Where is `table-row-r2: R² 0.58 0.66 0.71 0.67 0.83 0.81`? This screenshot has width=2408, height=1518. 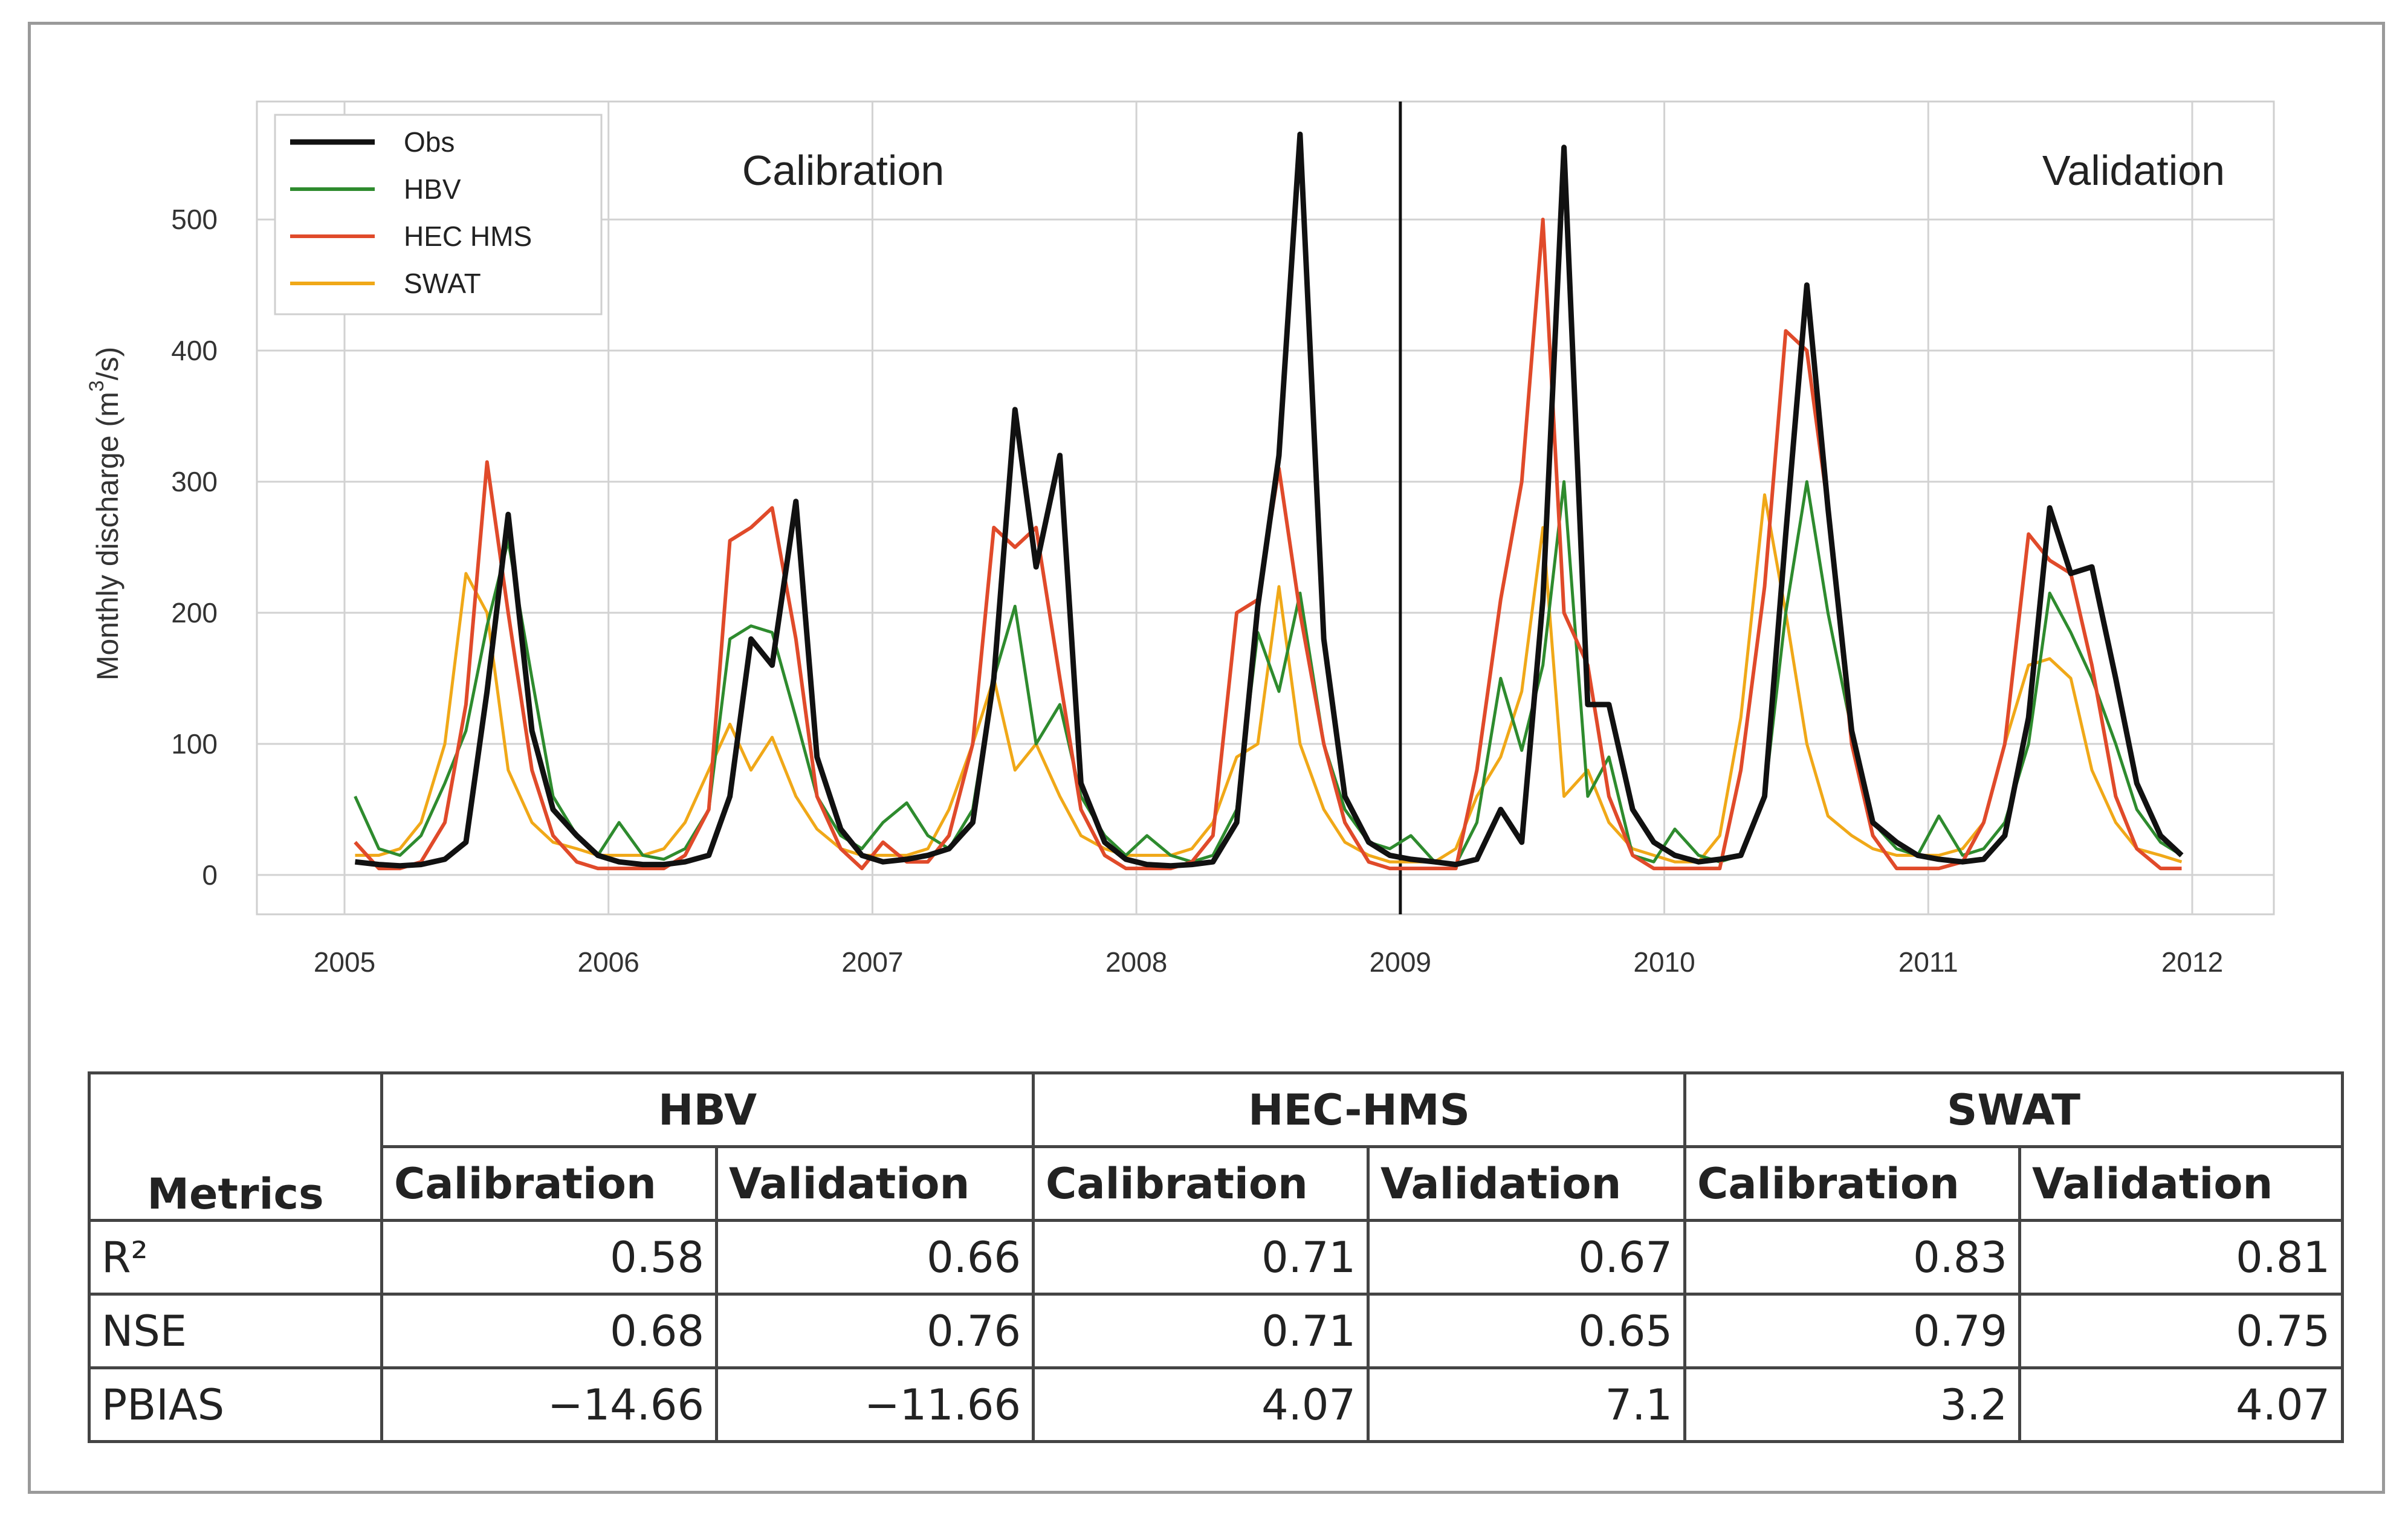 table-row-r2: R² 0.58 0.66 0.71 0.67 0.83 0.81 is located at coordinates (1216, 1257).